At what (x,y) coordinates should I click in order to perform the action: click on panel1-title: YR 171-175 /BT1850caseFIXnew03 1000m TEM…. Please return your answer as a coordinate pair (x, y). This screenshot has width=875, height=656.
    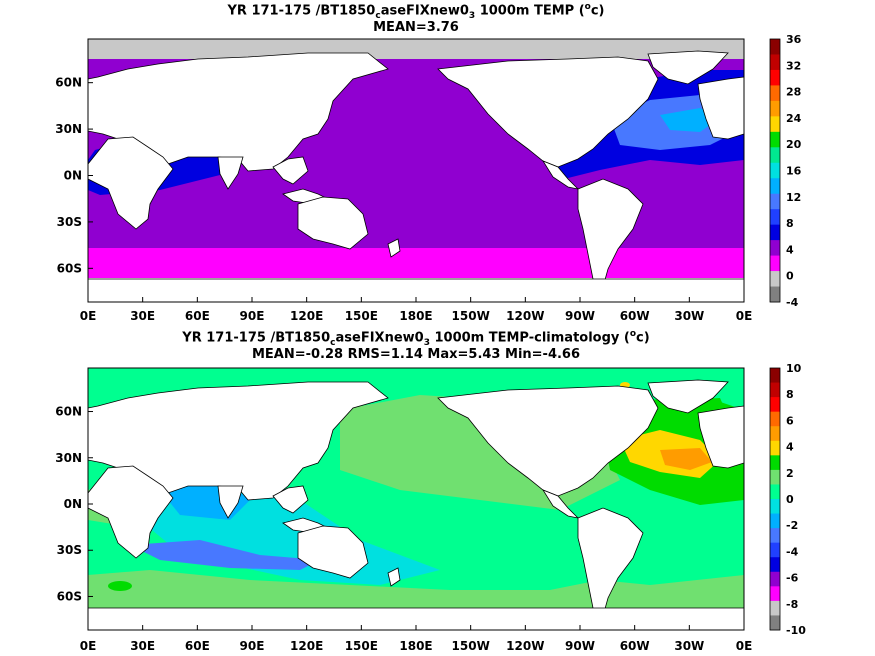
    Looking at the image, I should click on (416, 11).